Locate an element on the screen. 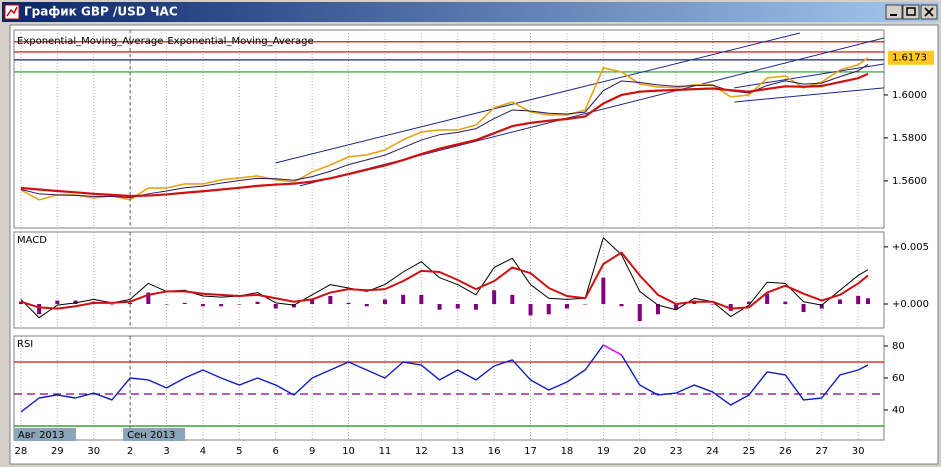 The image size is (941, 467). x-tick-label: 2 is located at coordinates (130, 451).